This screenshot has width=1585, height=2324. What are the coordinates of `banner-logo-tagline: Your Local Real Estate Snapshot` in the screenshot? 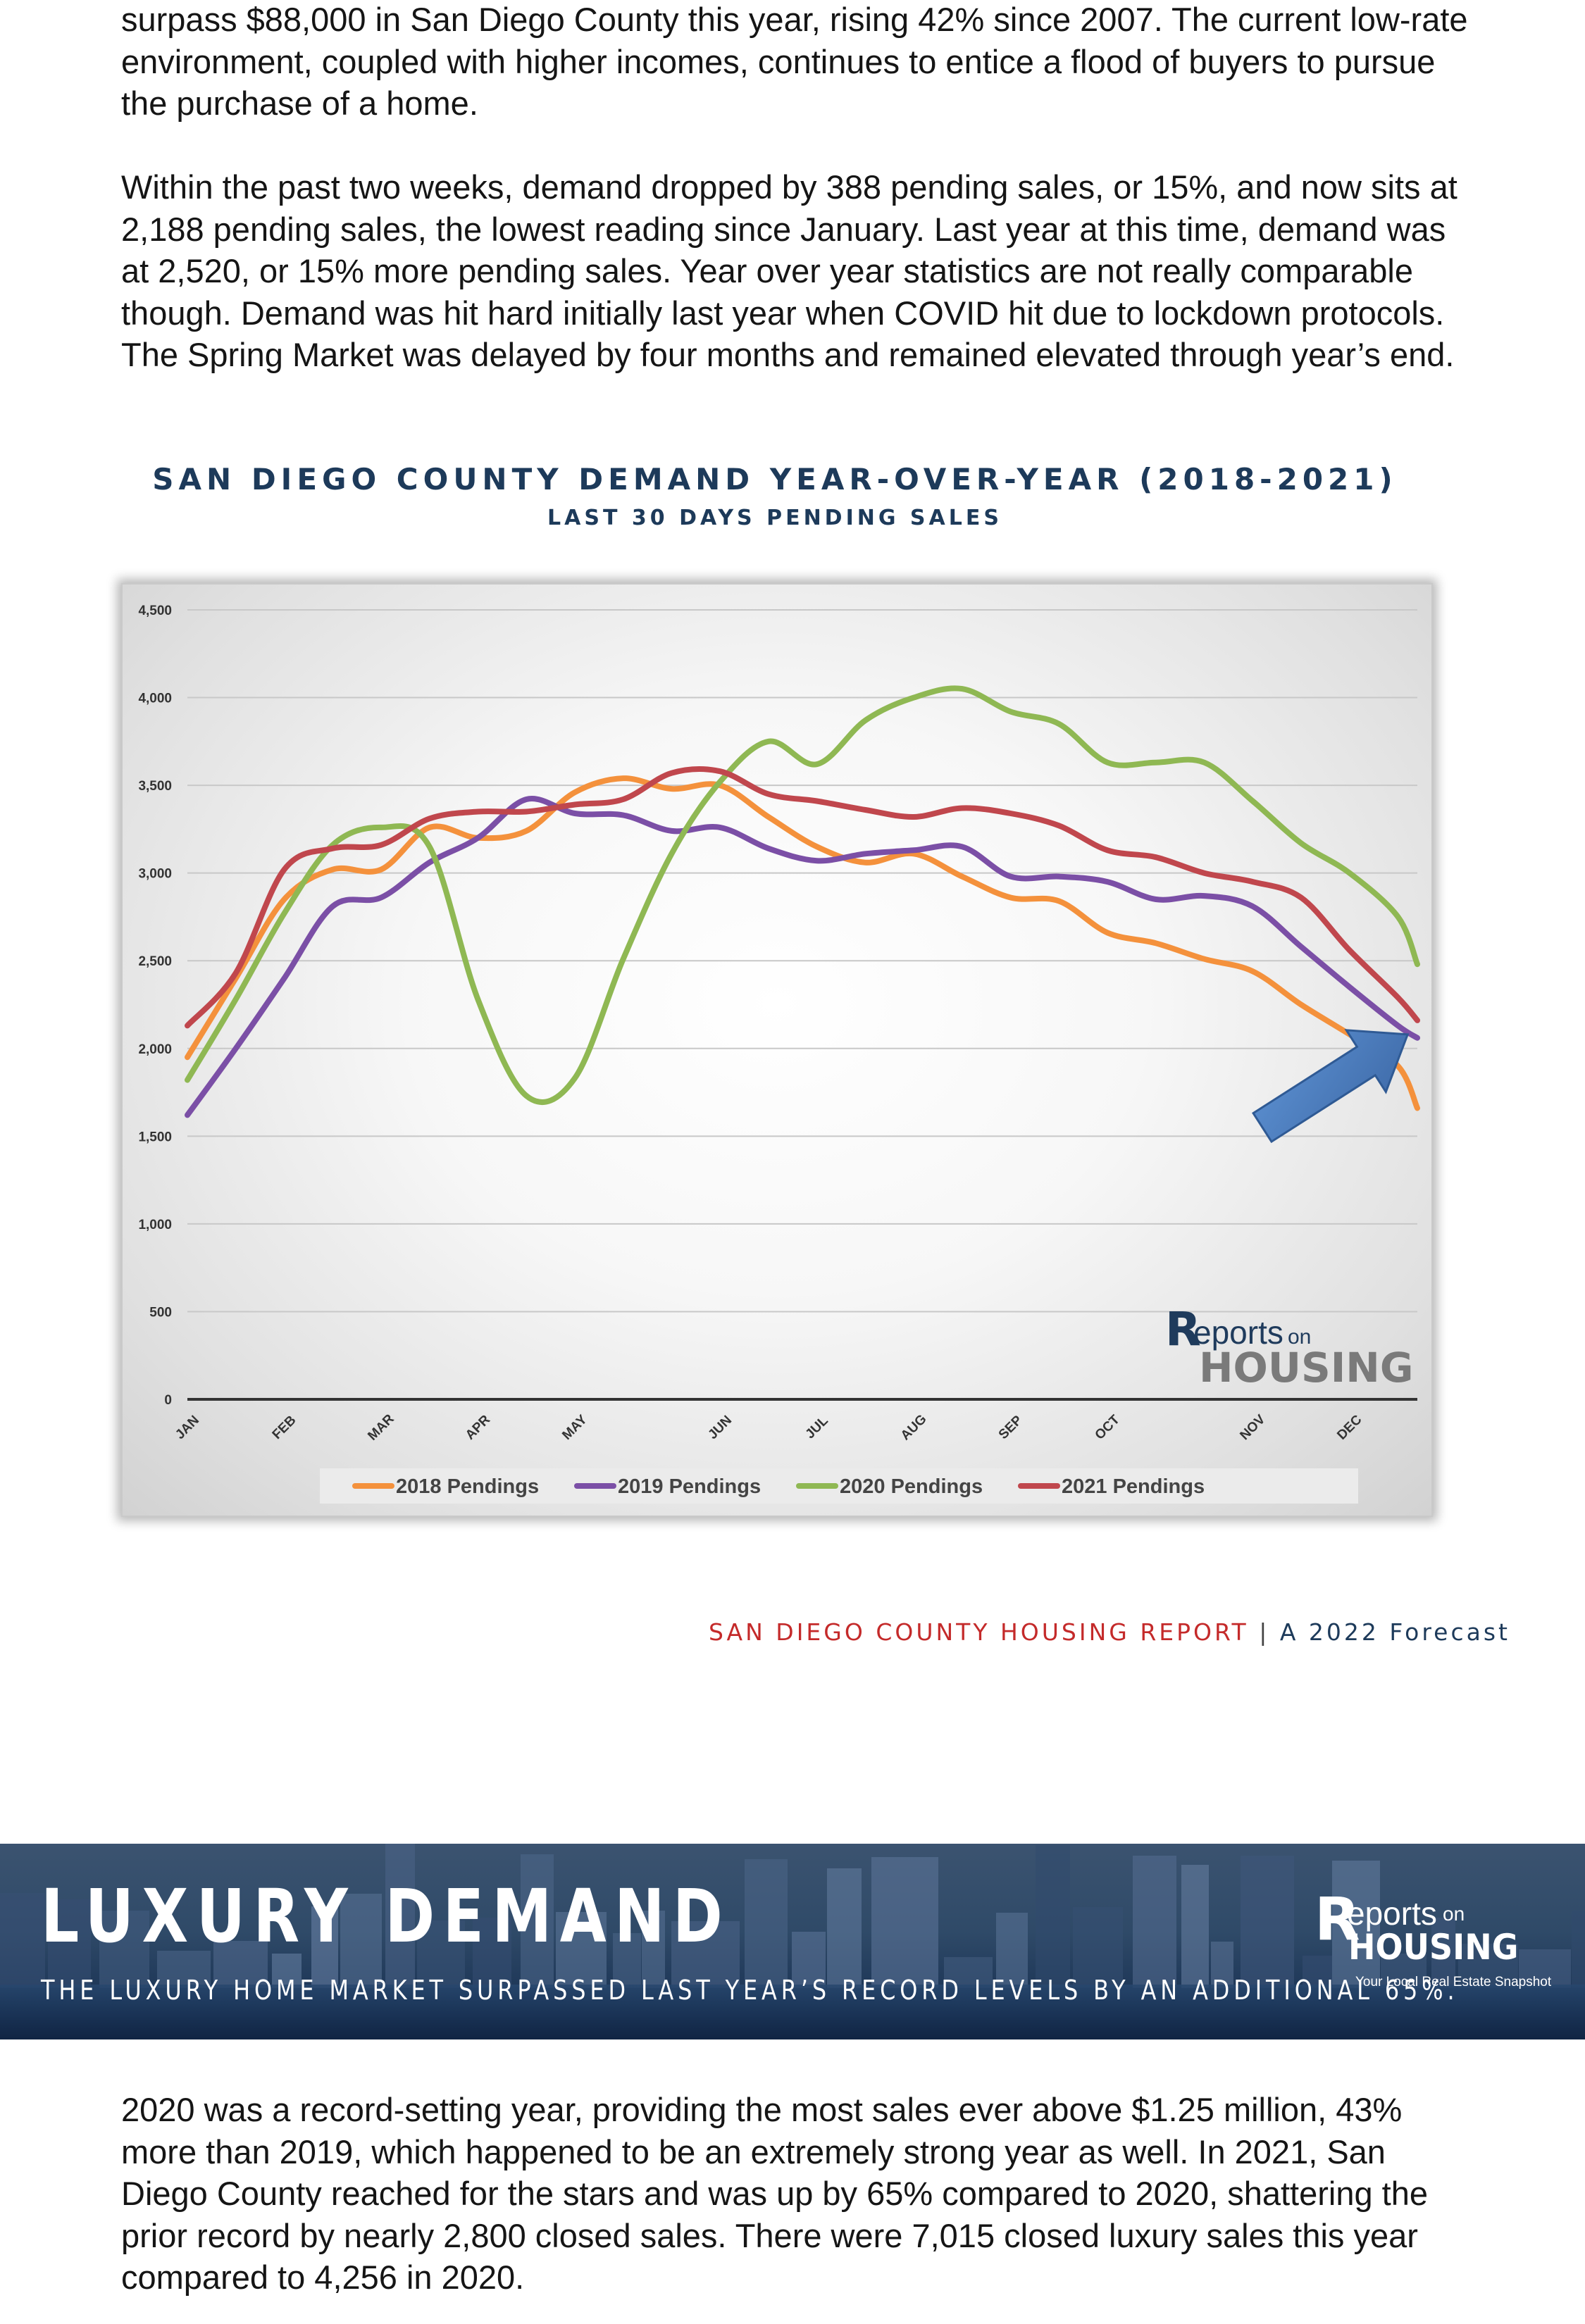 It's located at (1453, 1982).